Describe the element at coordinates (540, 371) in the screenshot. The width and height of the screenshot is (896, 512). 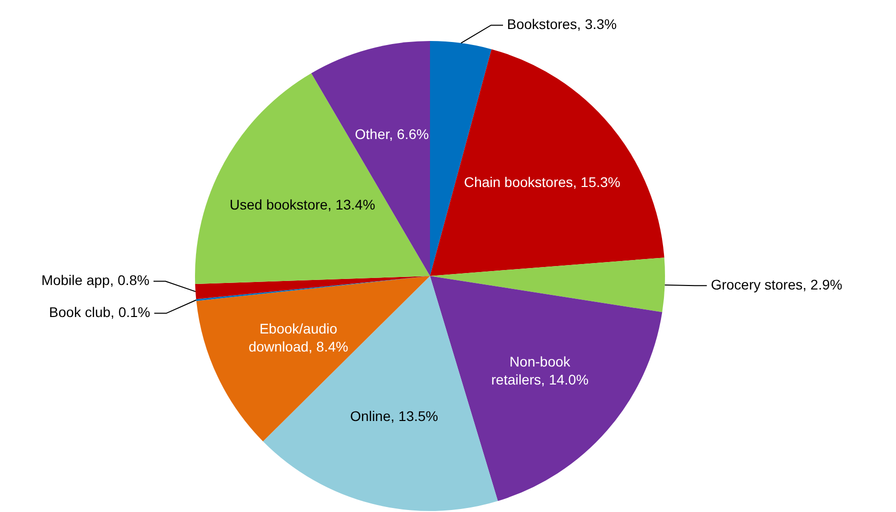
I see `slice-label: Non-book retailers, 14.0%` at that location.